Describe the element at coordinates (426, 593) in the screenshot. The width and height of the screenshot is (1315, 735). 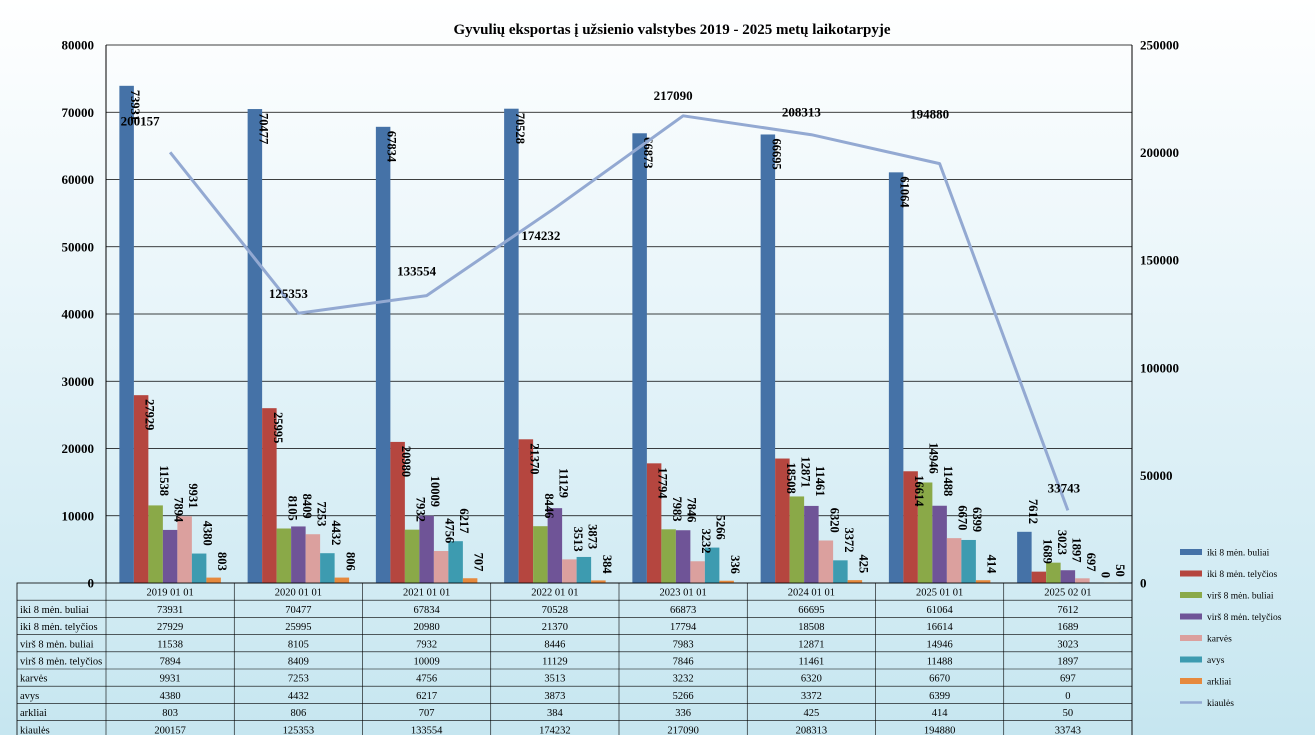
I see `table-header-cell: 2021 01 01` at that location.